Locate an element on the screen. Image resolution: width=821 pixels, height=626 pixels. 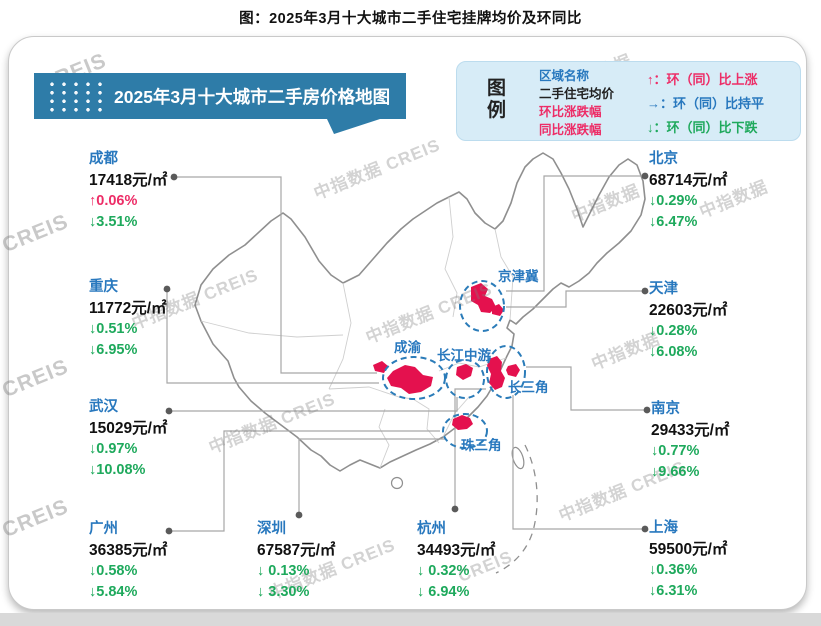
banner: 2025年3月十大城市二手房价格地图 is located at coordinates (220, 103).